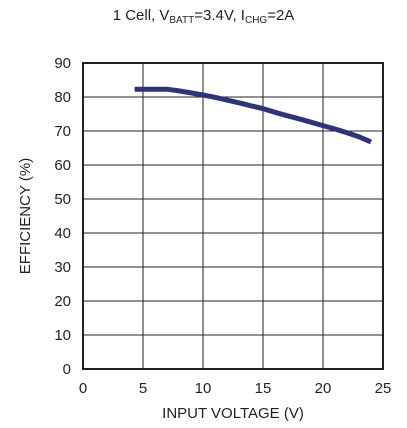 Image resolution: width=407 pixels, height=428 pixels. I want to click on y-axis-label: EFFICIENCY (%), so click(25, 216).